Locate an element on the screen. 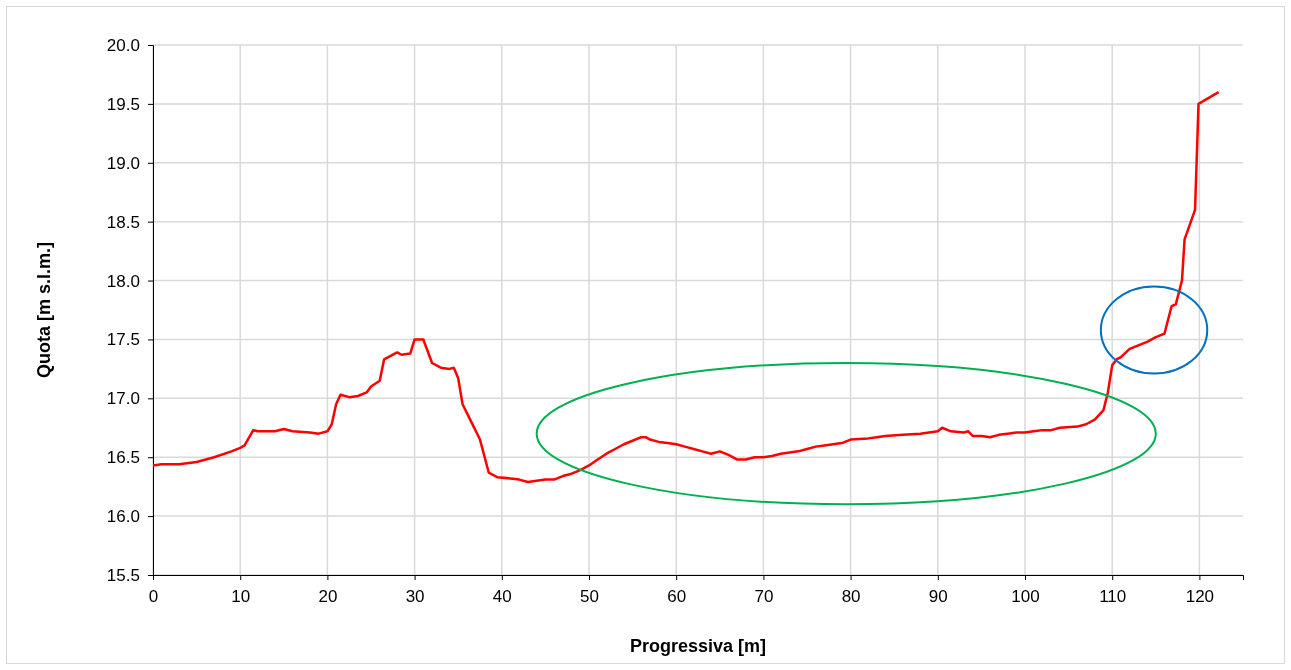 This screenshot has height=670, width=1291. y-tick-label: 16.5 is located at coordinates (123, 458).